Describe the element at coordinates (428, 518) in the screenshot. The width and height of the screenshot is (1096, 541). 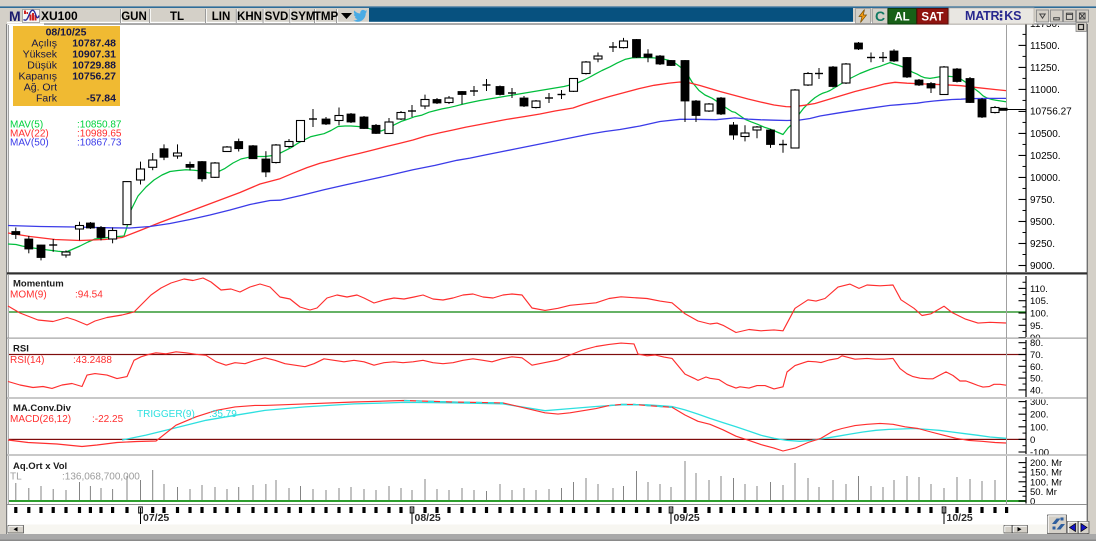
I see `svg-text: 08/25` at that location.